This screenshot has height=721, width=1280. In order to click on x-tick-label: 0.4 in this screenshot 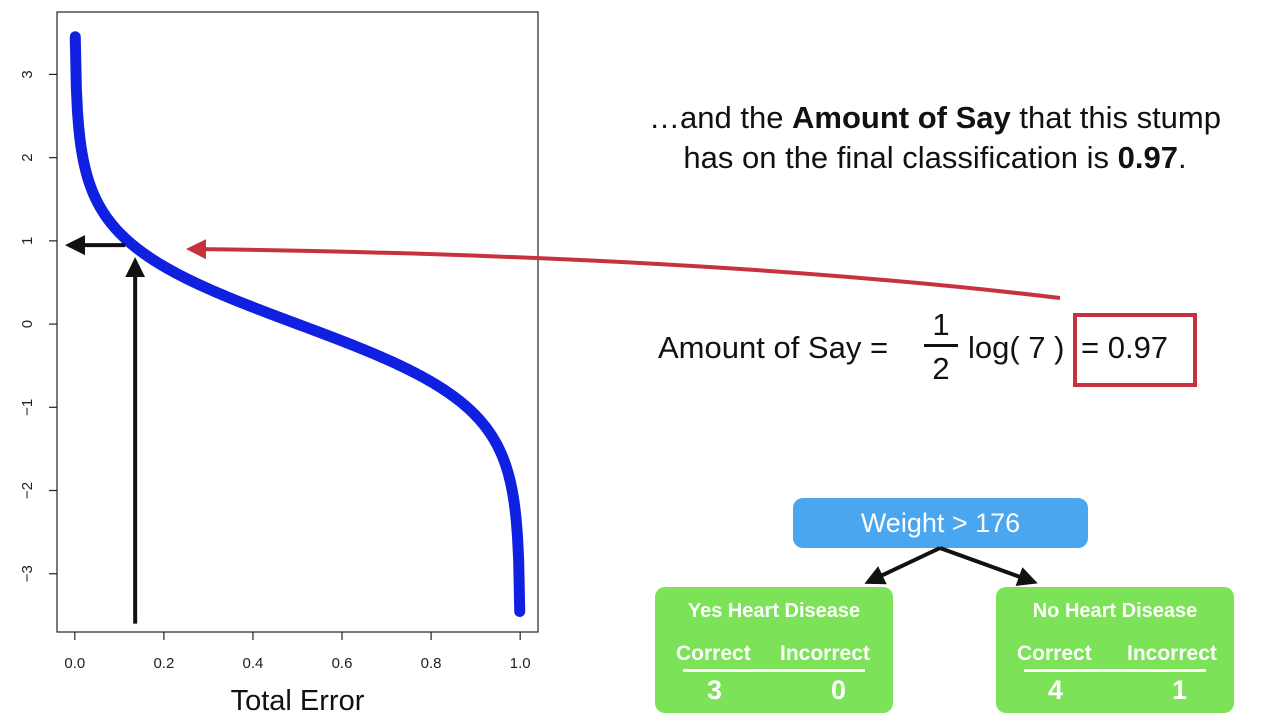, I will do `click(253, 663)`.